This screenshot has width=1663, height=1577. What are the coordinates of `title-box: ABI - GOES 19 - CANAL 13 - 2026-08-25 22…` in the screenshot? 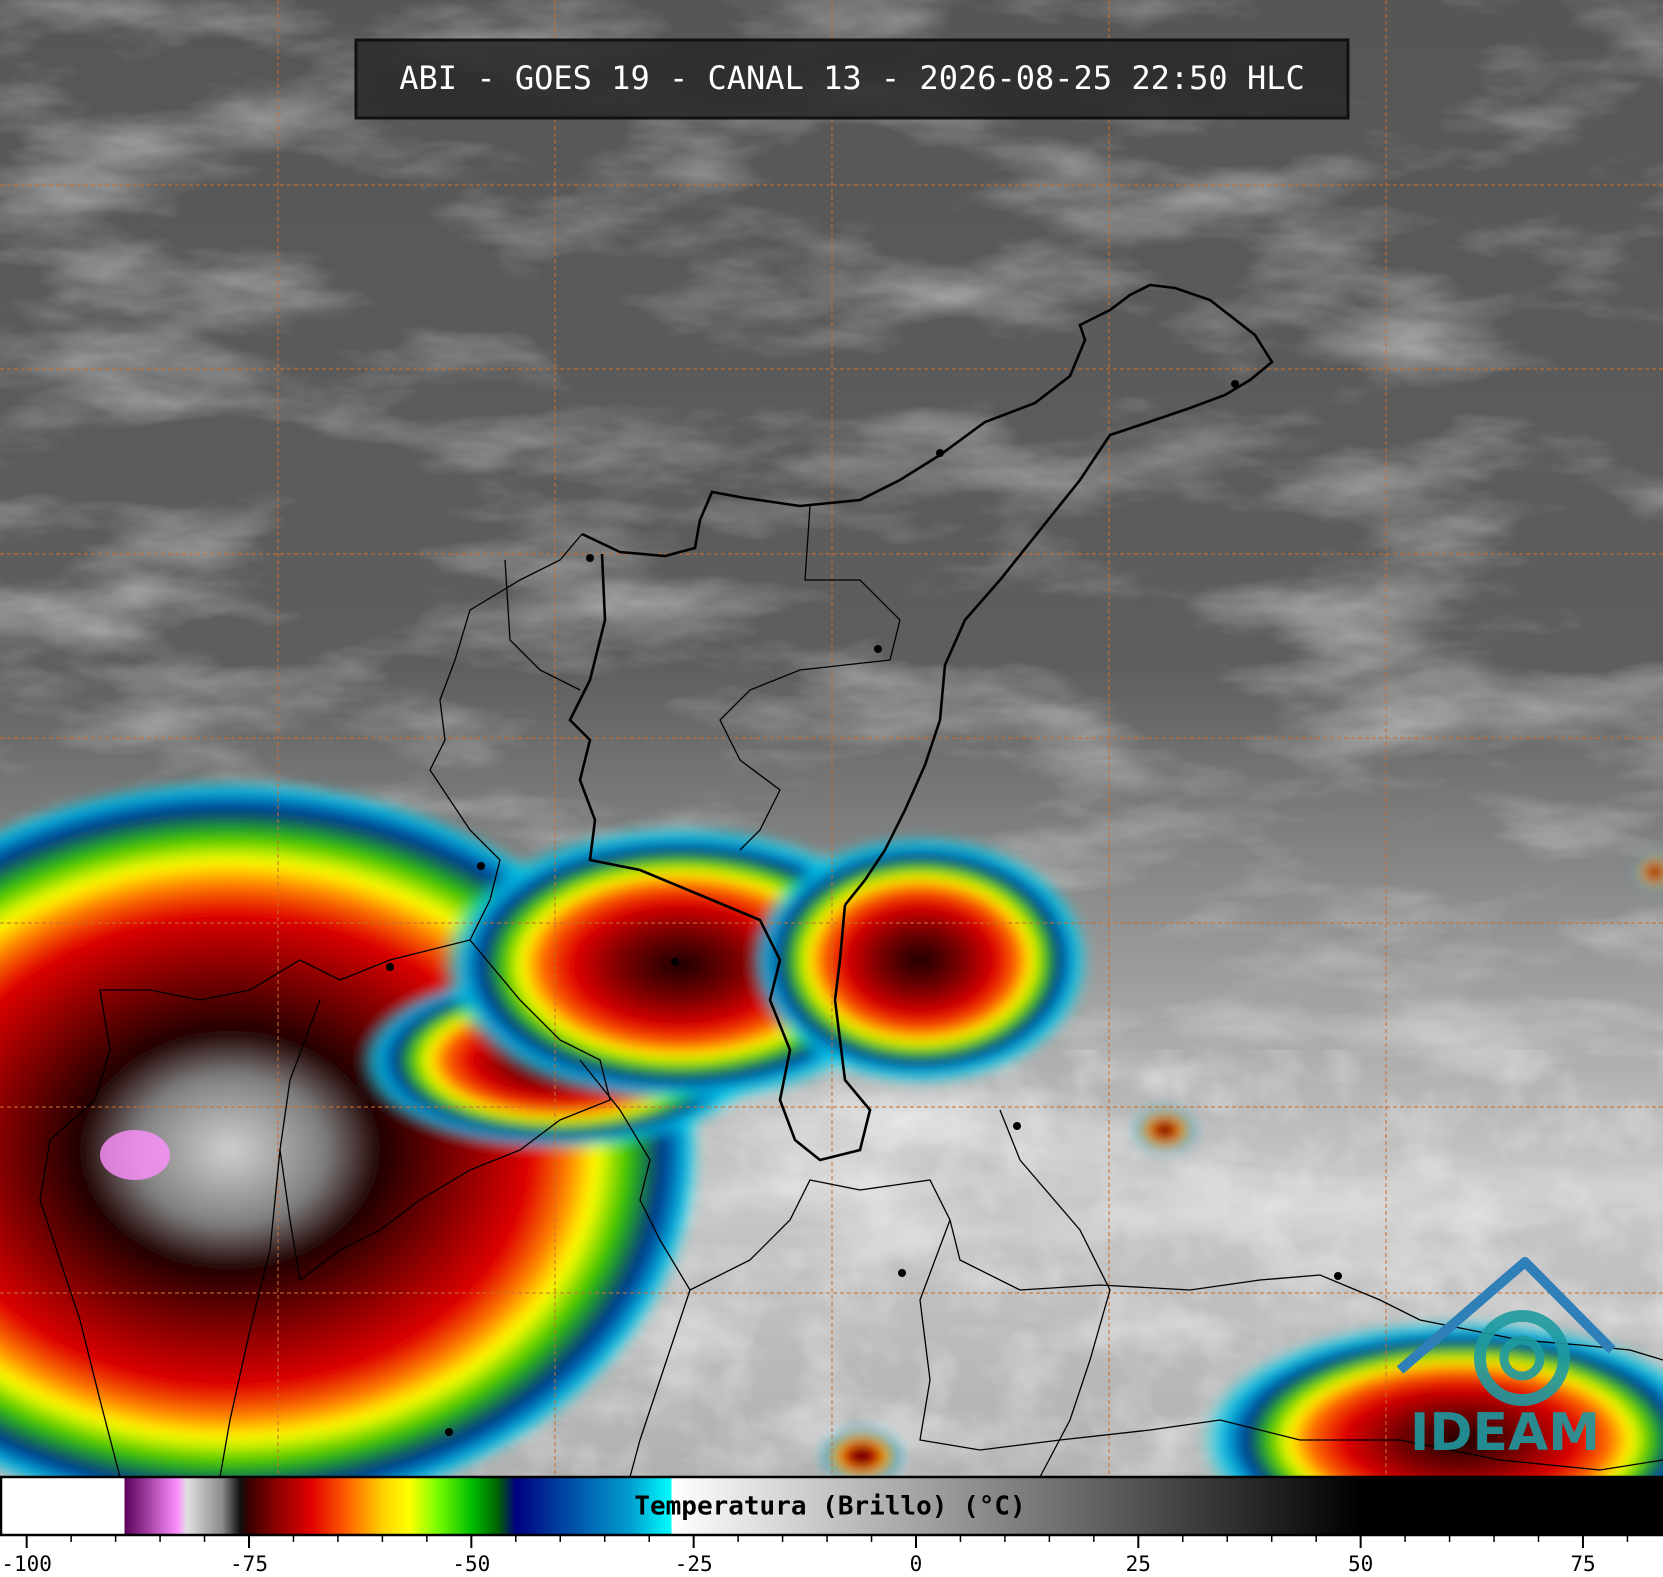 It's located at (852, 79).